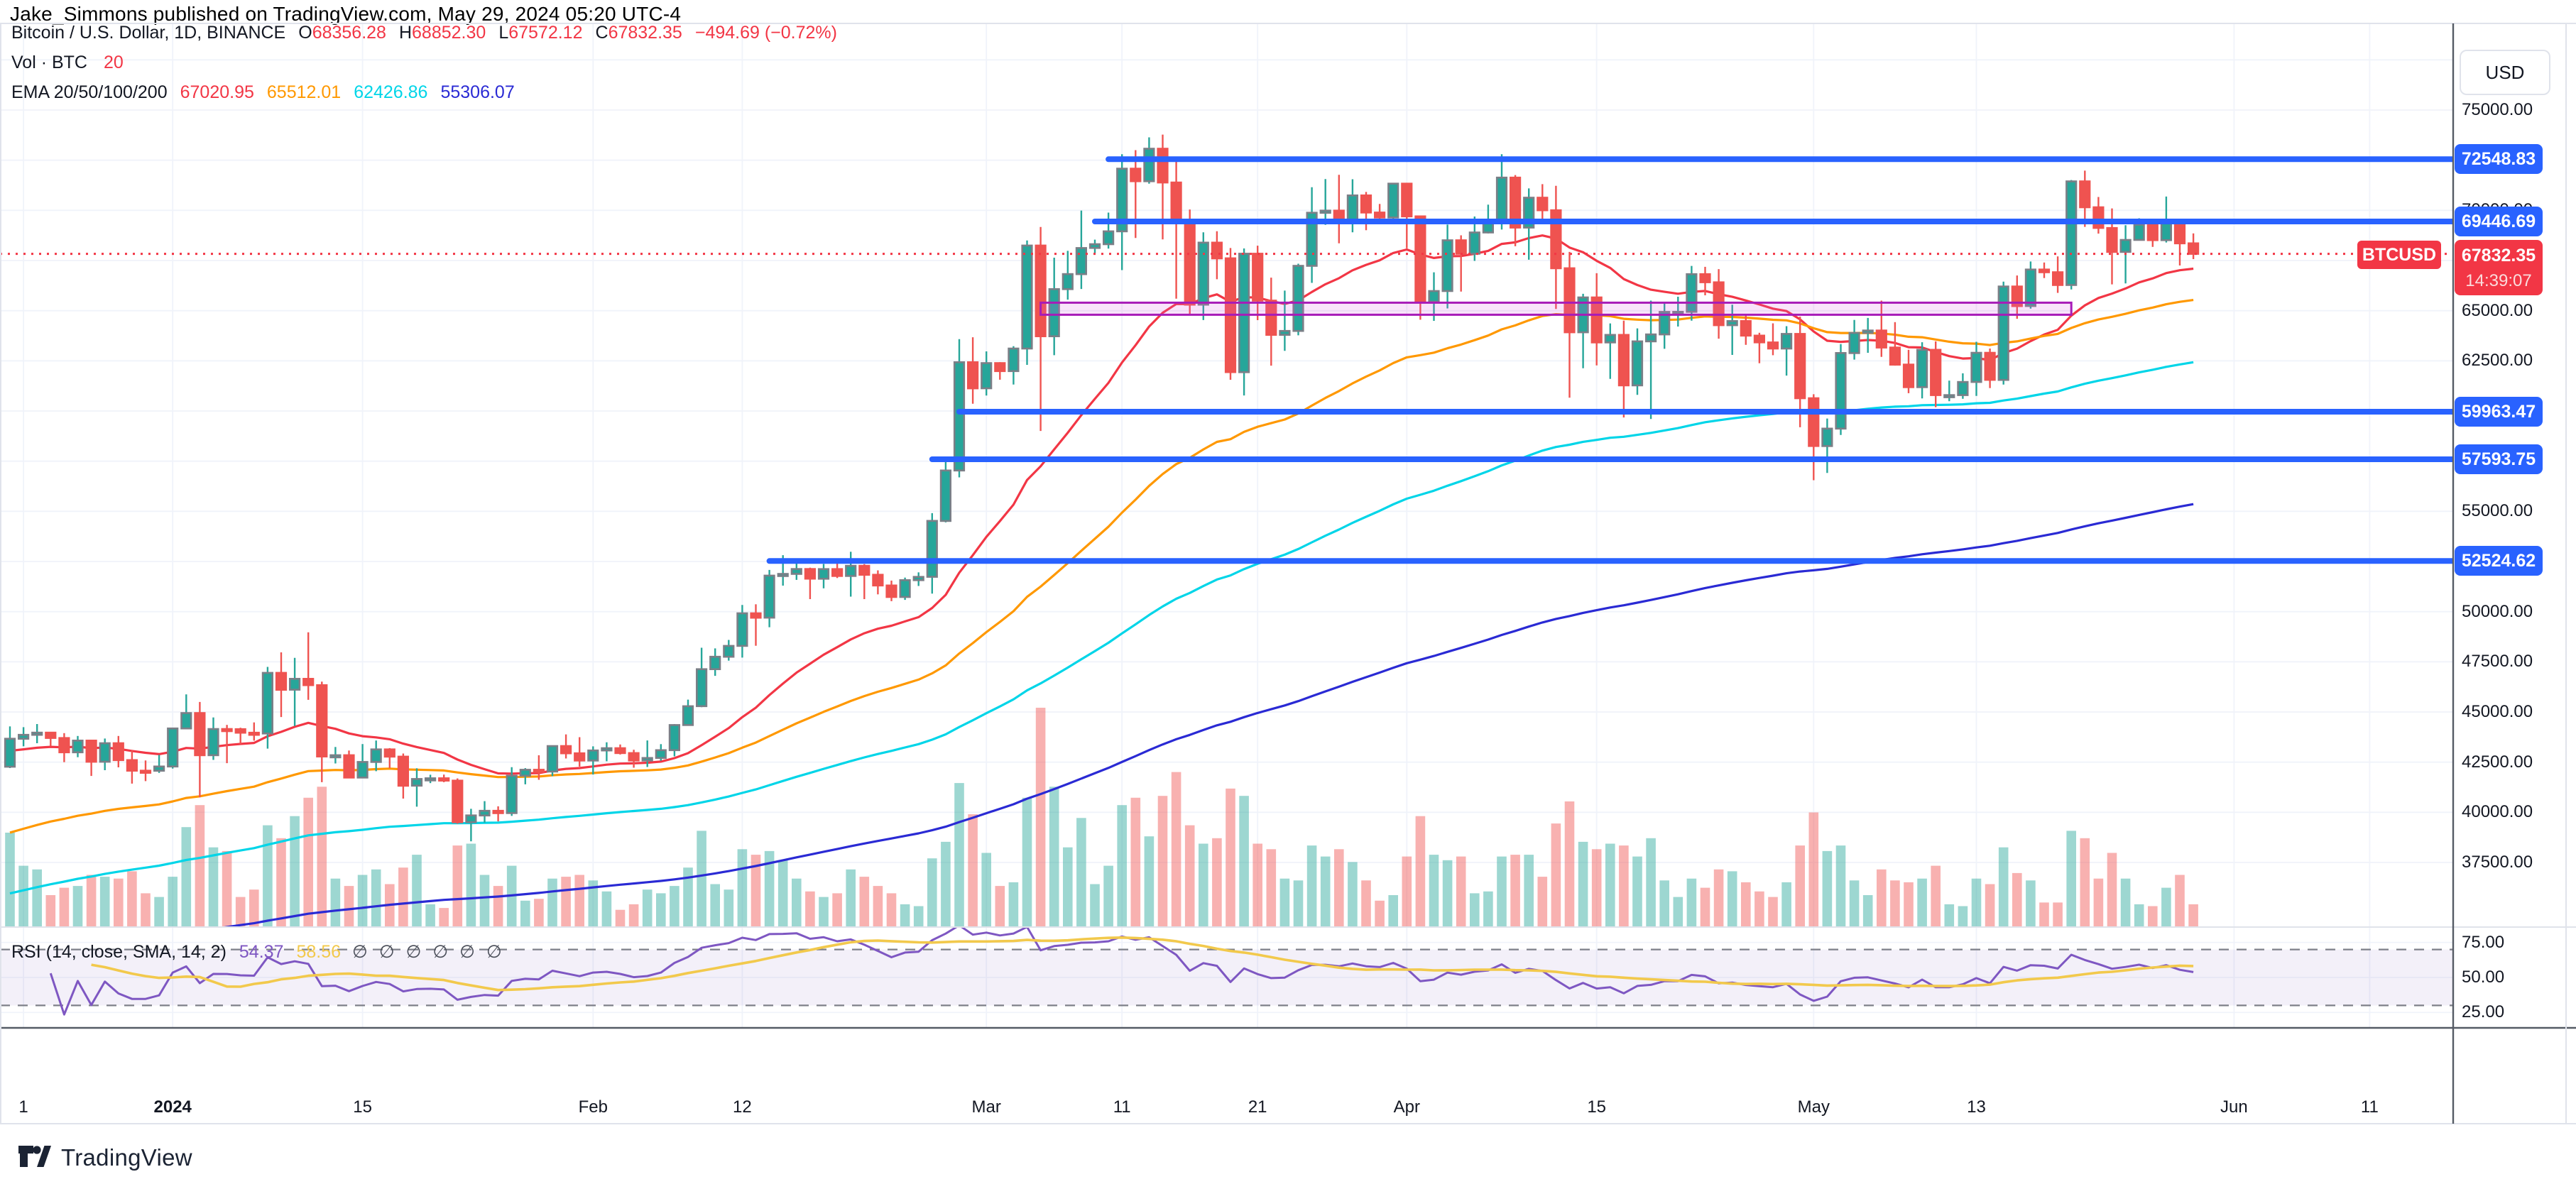 The height and width of the screenshot is (1189, 2576). I want to click on symbol-title: Bitcoin / U.S. Dollar, 1D, BINANCE, so click(148, 33).